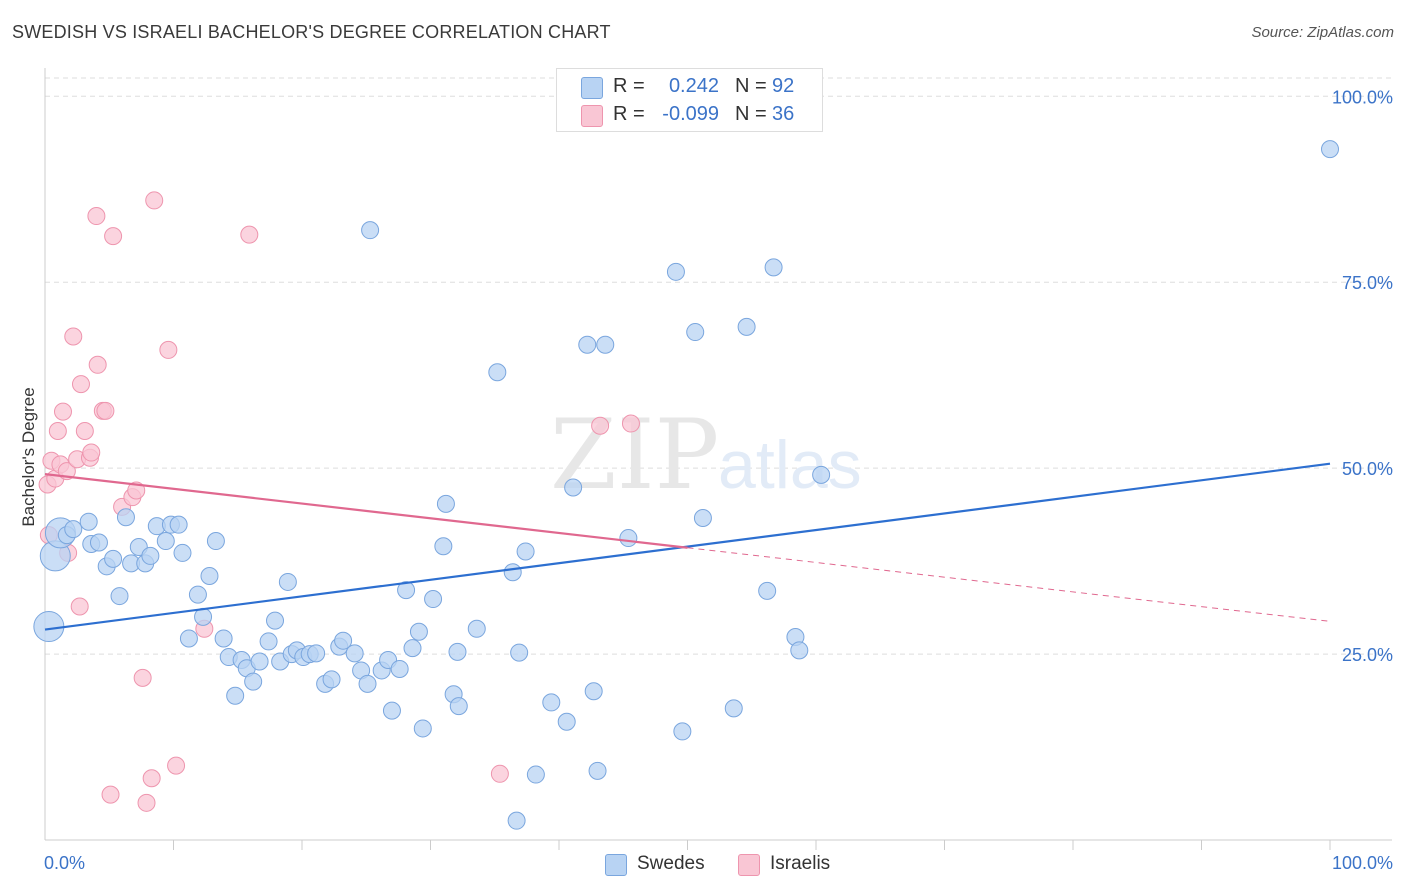  What do you see at coordinates (629, 114) in the screenshot?
I see `r-label: R =` at bounding box center [629, 114].